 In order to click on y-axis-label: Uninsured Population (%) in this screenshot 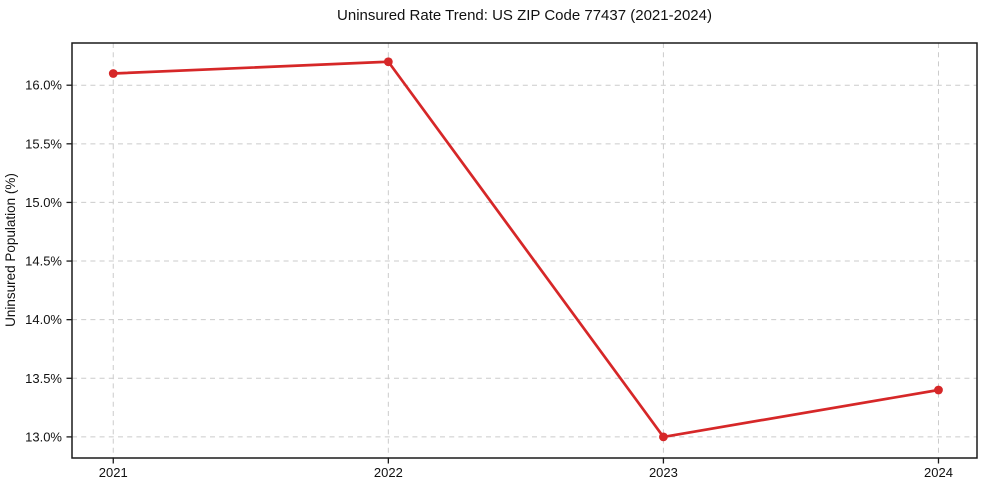, I will do `click(10, 250)`.